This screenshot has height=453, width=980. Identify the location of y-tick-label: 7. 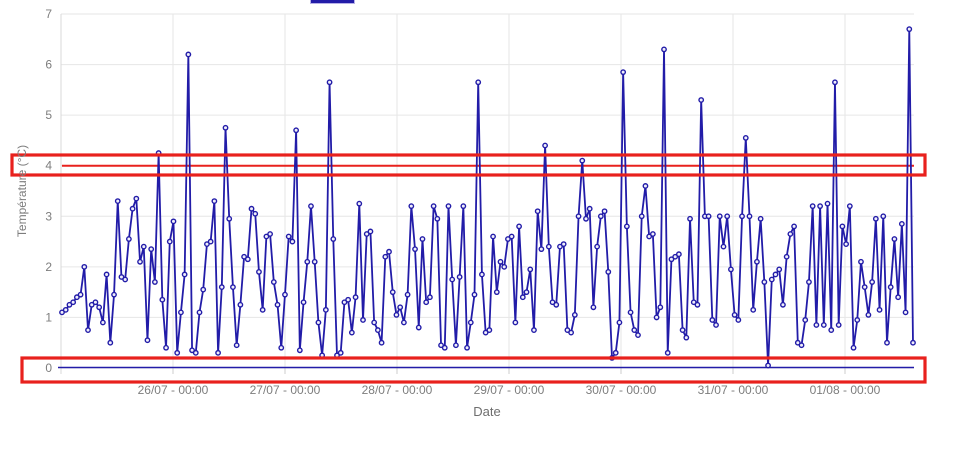
(48, 14).